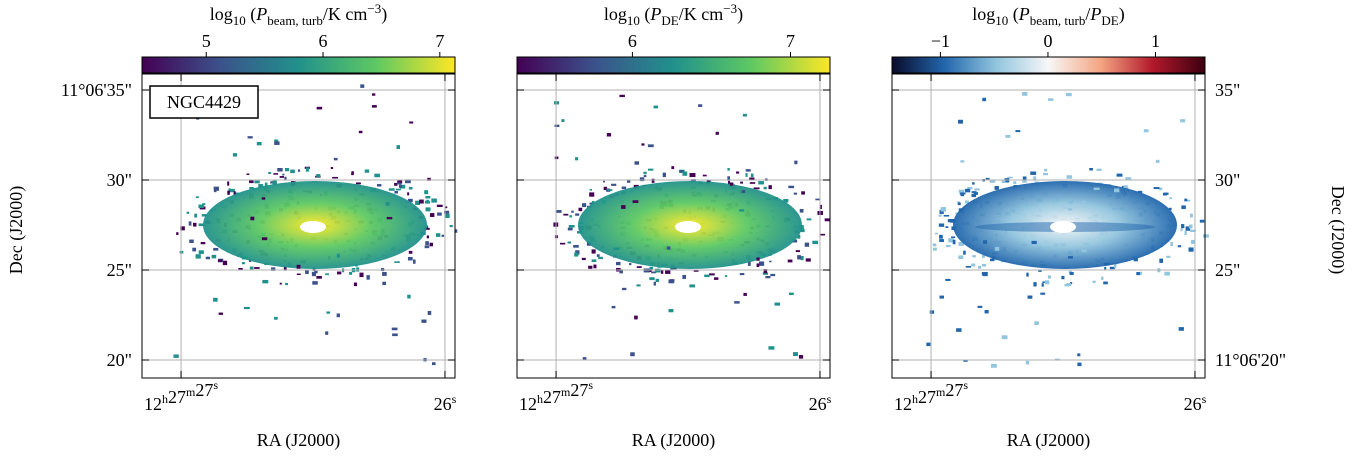  I want to click on label-part: log, so click(983, 14).